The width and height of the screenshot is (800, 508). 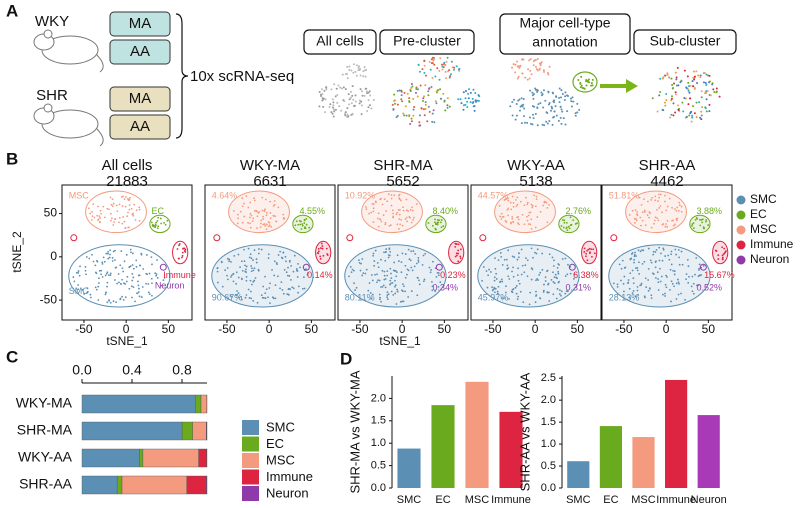 What do you see at coordinates (68, 51) in the screenshot?
I see `rat-icon` at bounding box center [68, 51].